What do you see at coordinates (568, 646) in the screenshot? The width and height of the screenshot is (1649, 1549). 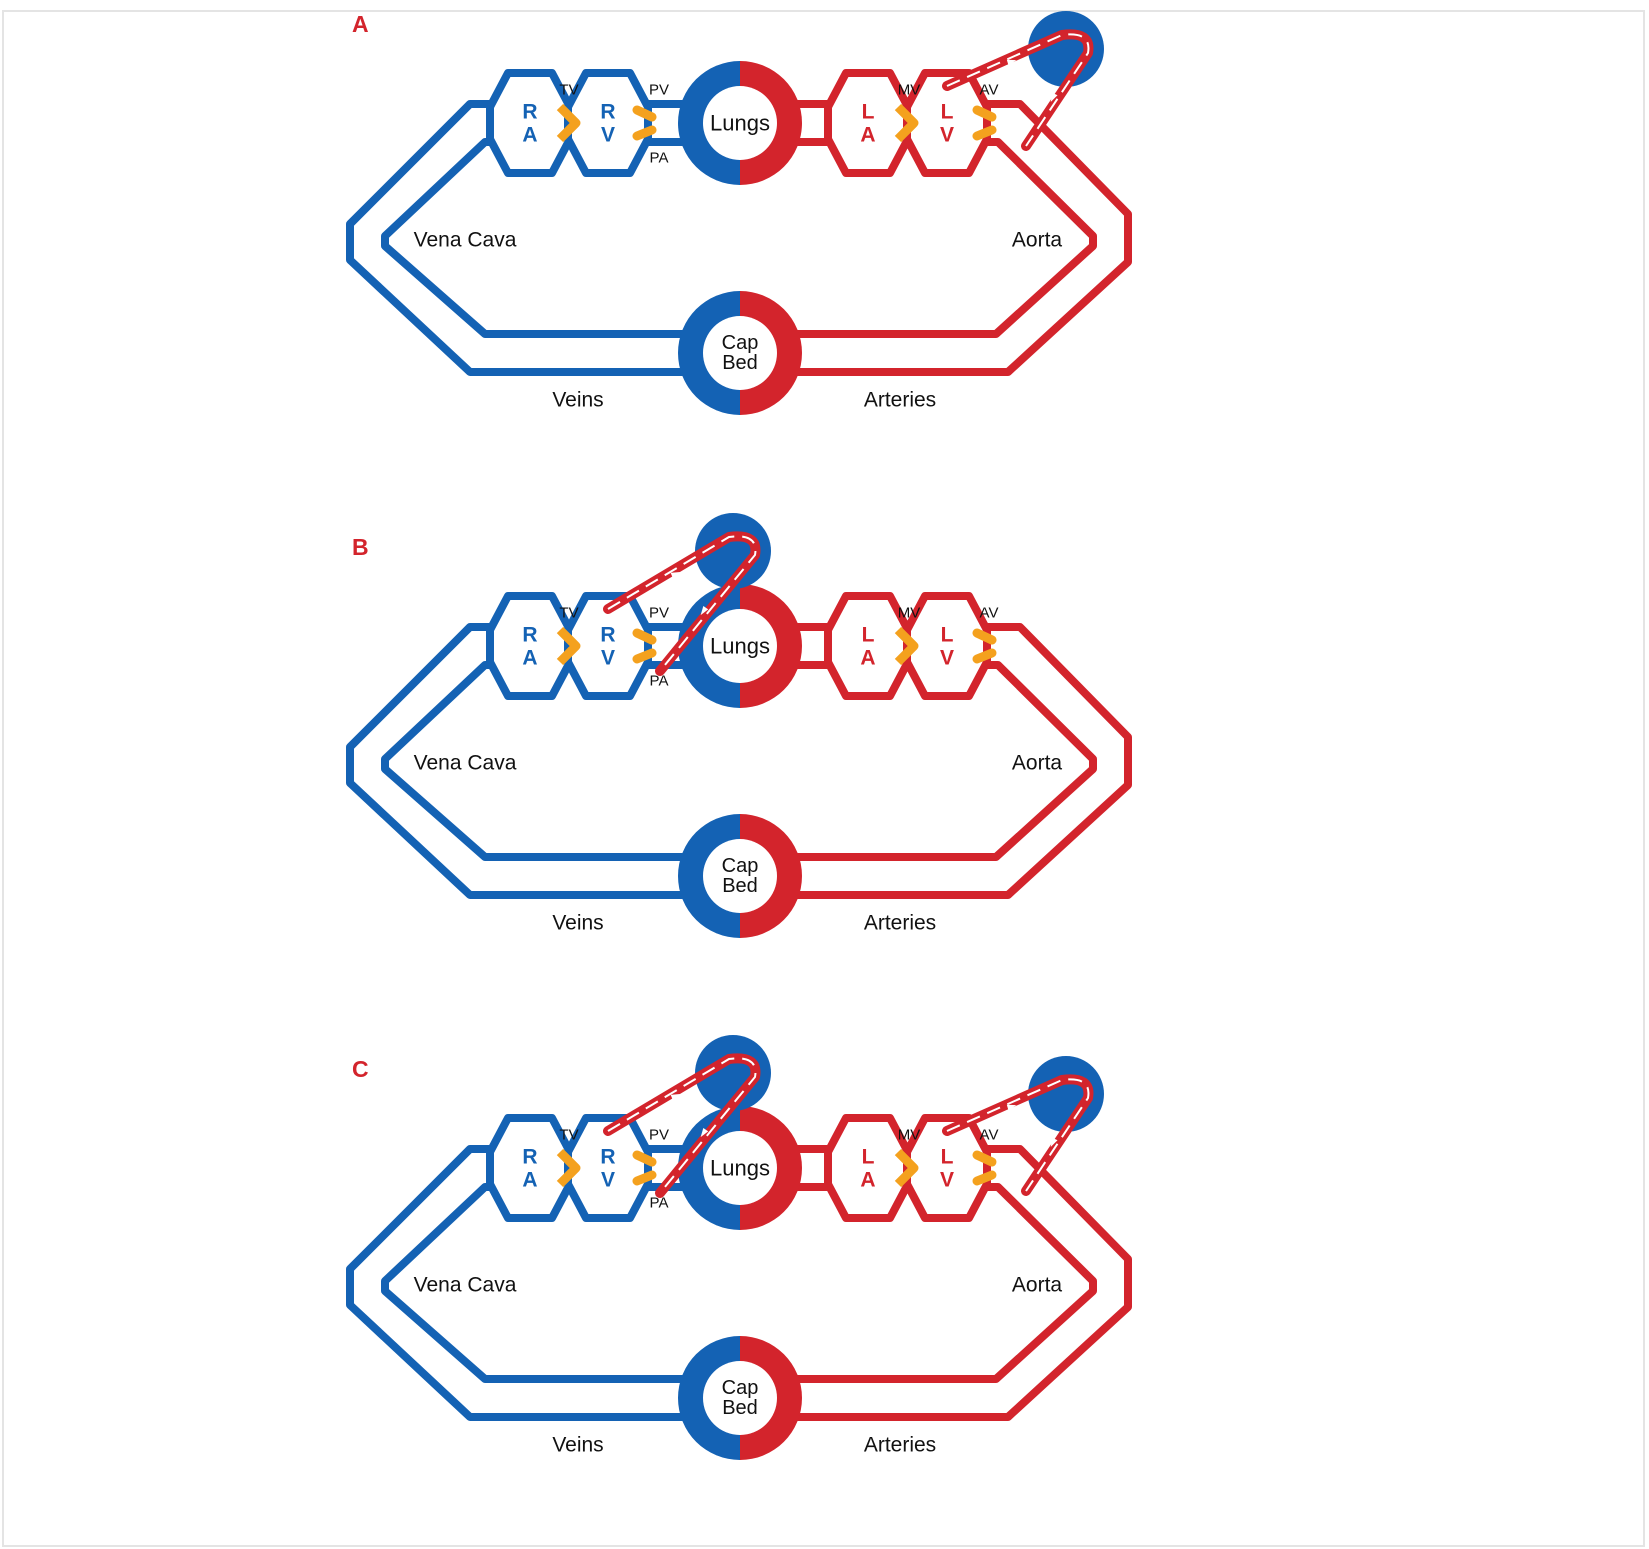 I see `tricuspid-valve-icon` at bounding box center [568, 646].